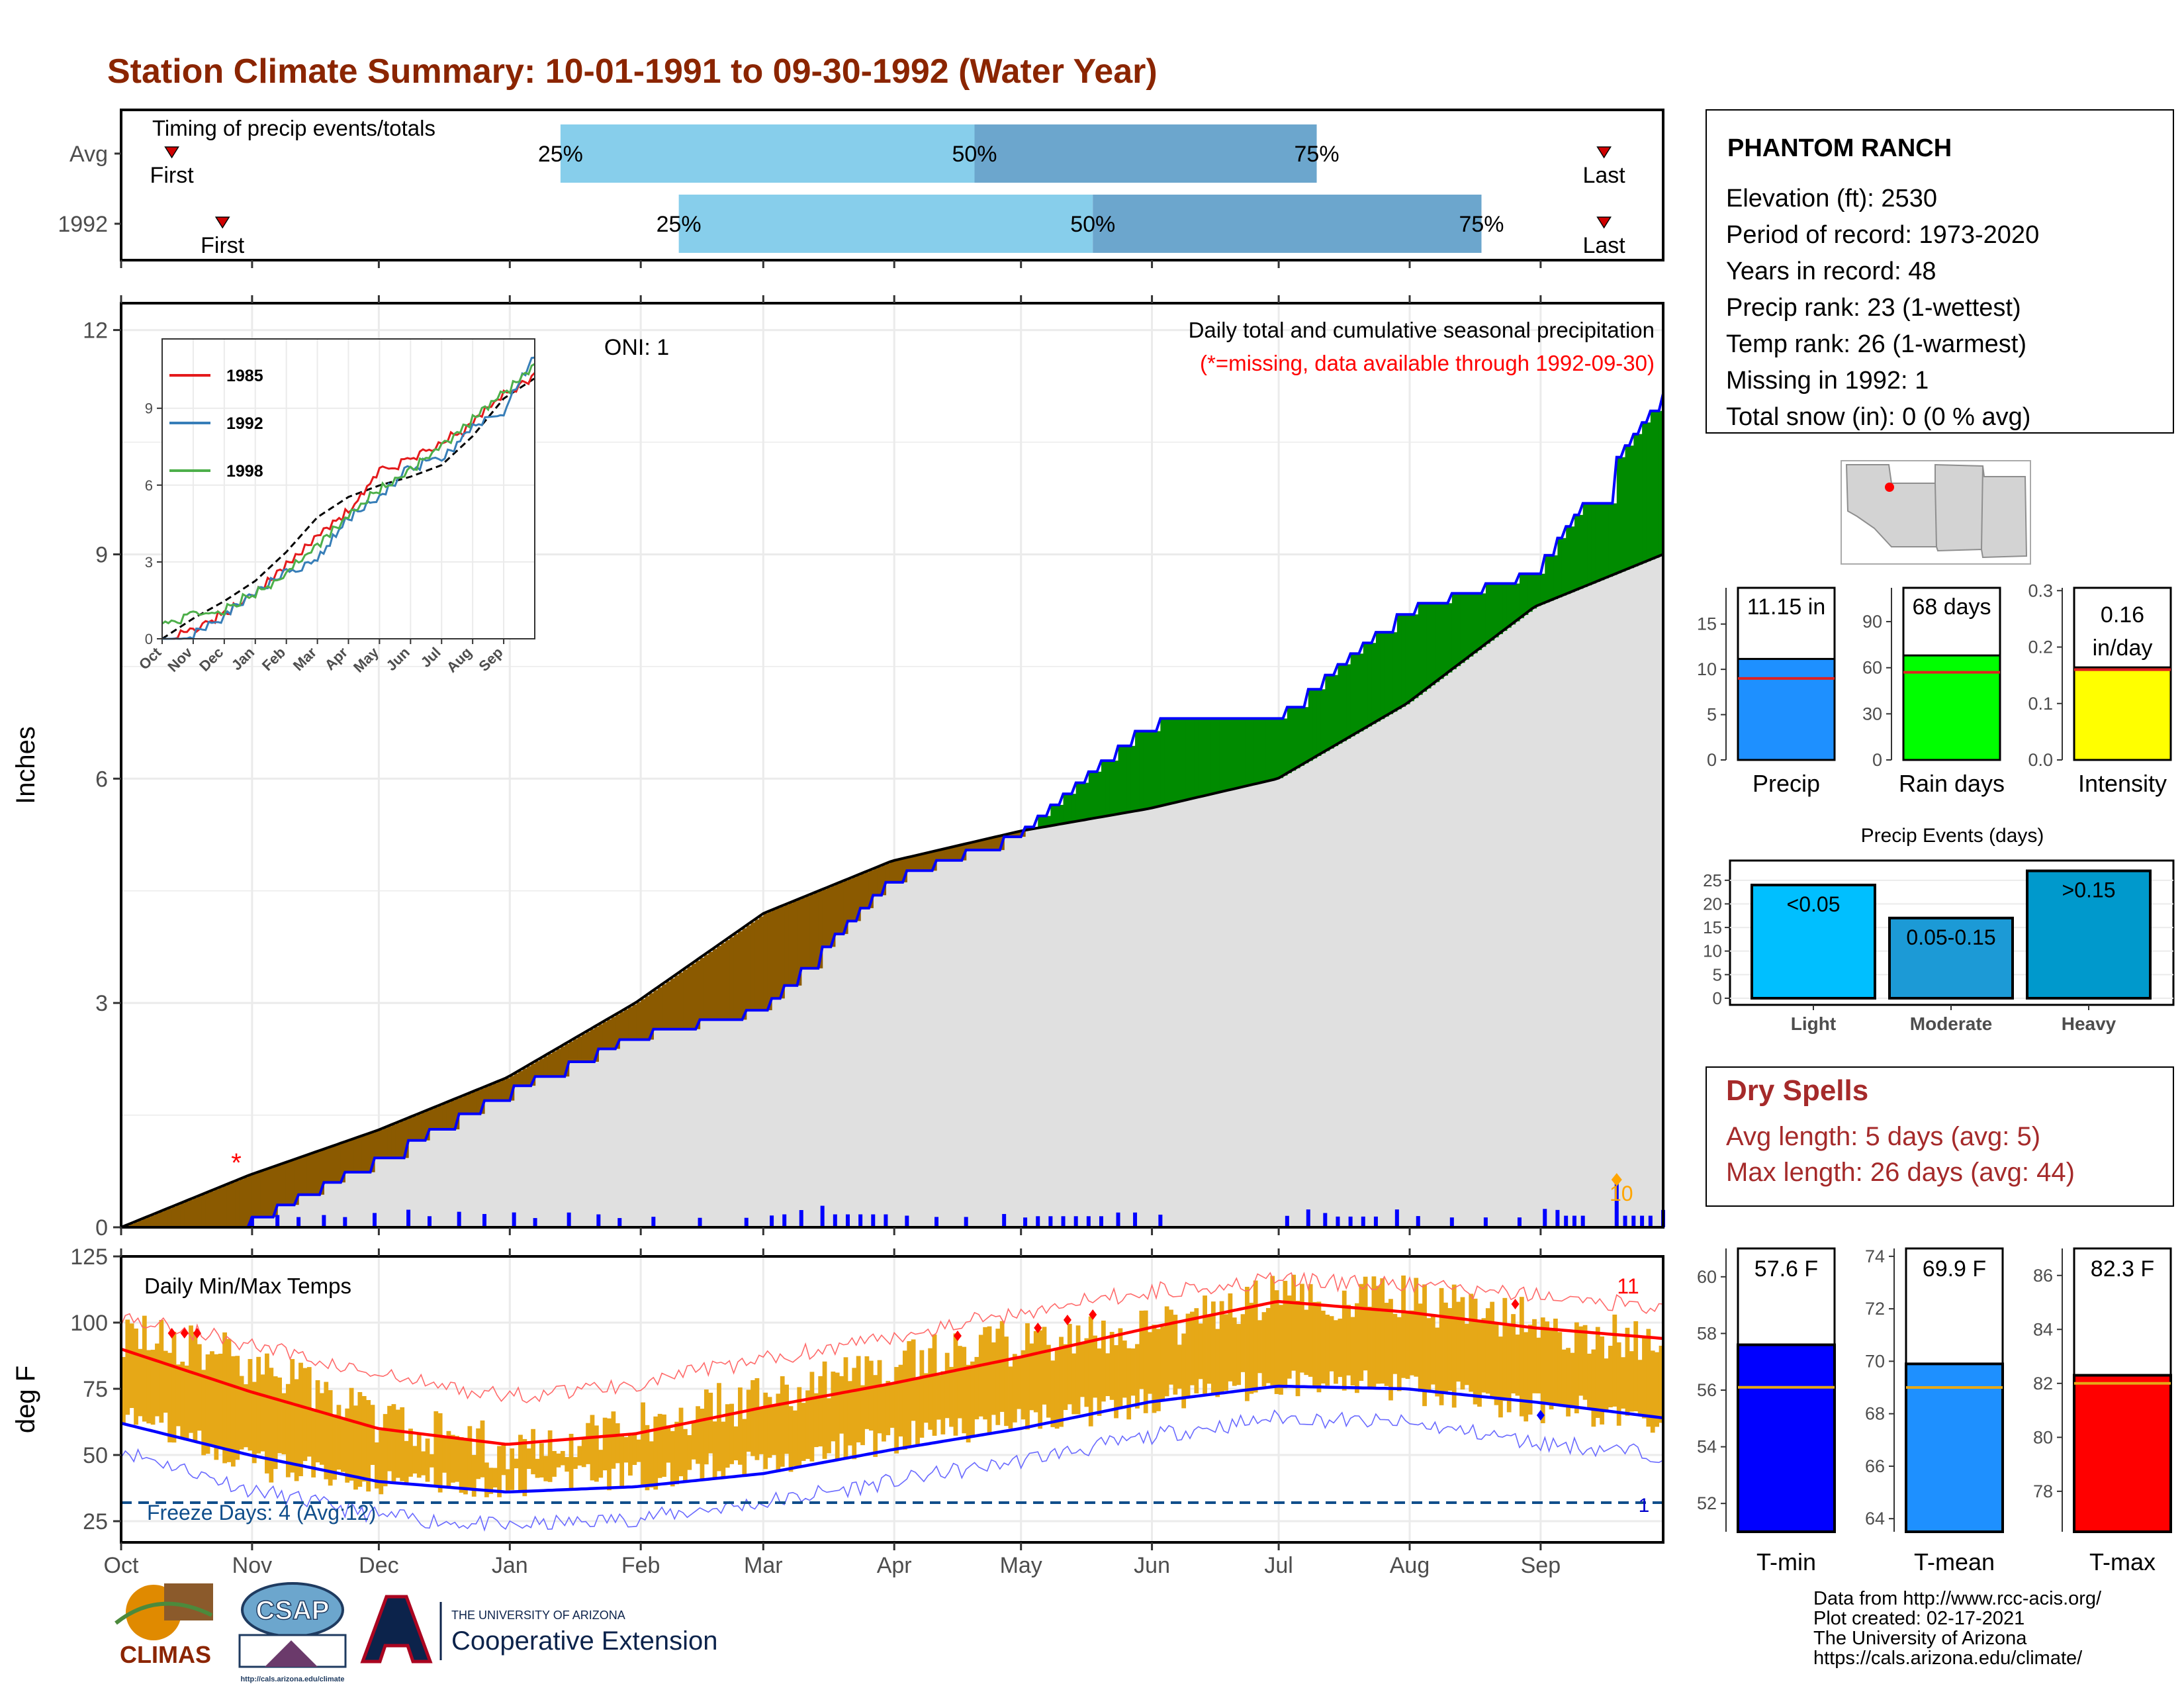 This screenshot has height=1688, width=2184. What do you see at coordinates (292, 1632) in the screenshot?
I see `csap-logo: CSAP http://cals.arizona.edu/climate` at bounding box center [292, 1632].